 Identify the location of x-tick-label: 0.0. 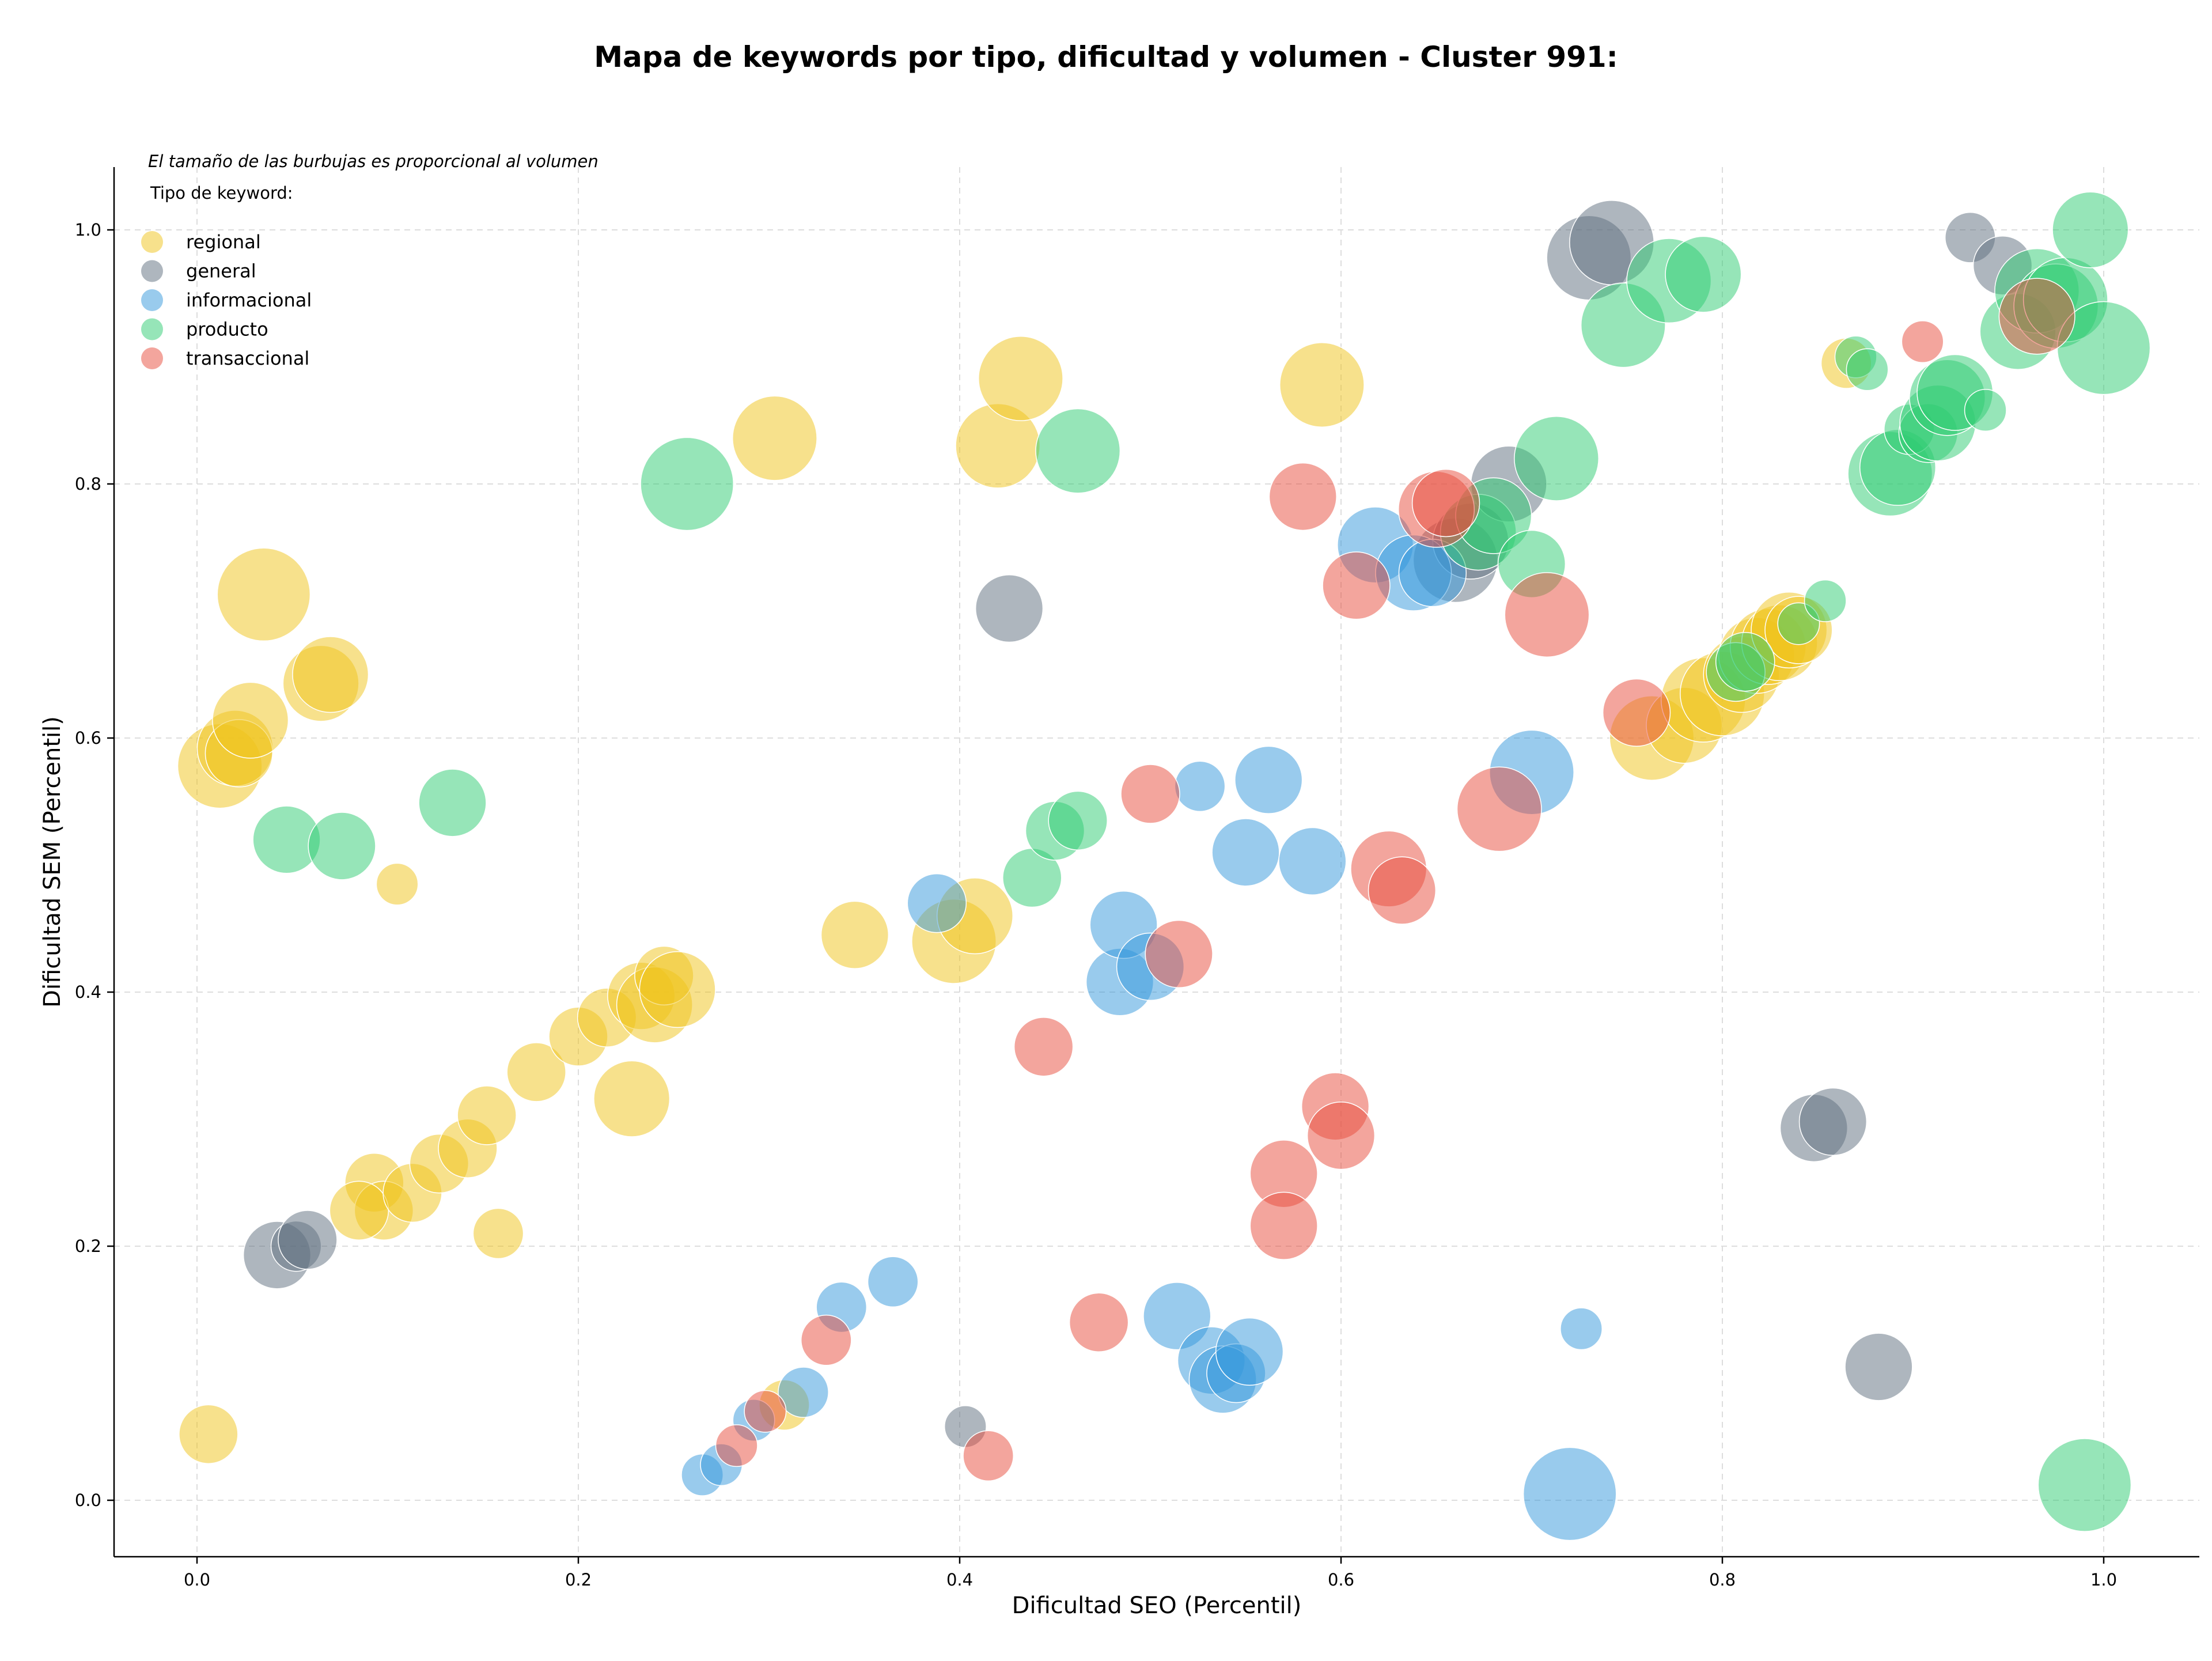
(197, 1580).